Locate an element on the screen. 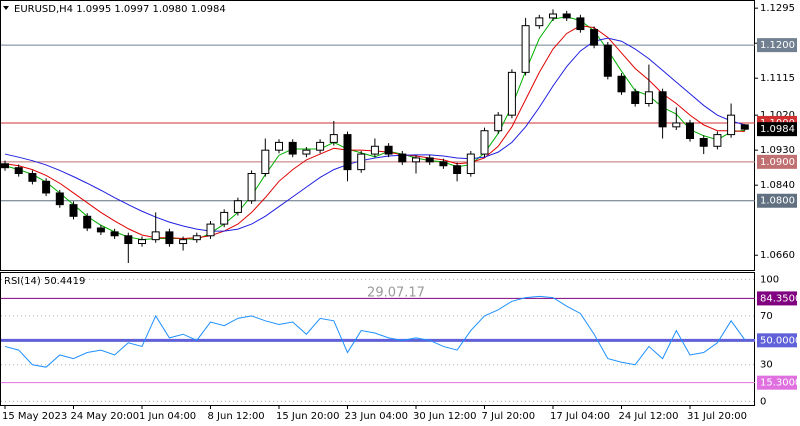 The width and height of the screenshot is (800, 426). x-tick-label: 31 Jul 20:00 is located at coordinates (717, 416).